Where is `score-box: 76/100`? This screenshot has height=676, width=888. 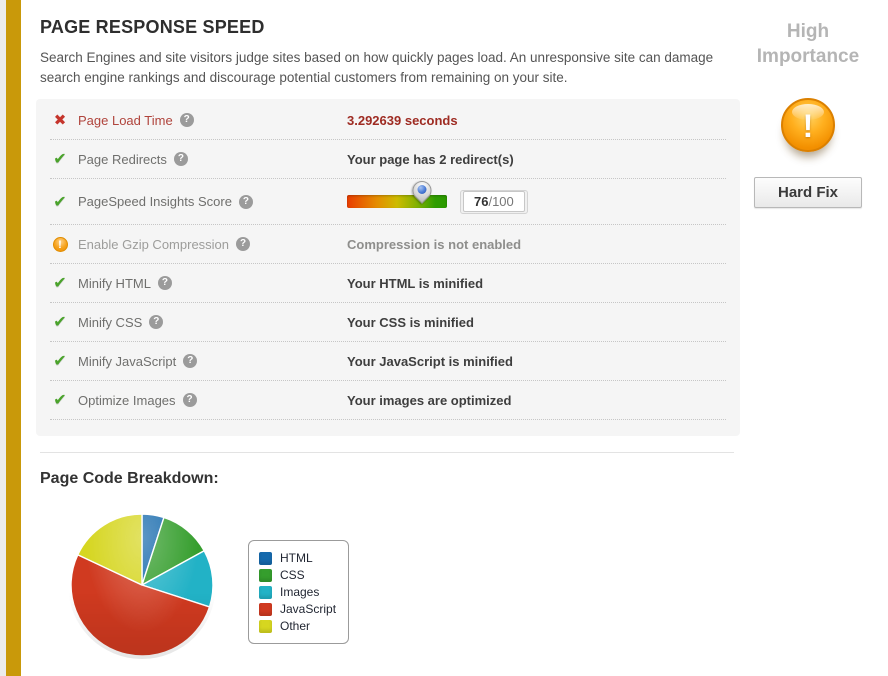 score-box: 76/100 is located at coordinates (494, 201).